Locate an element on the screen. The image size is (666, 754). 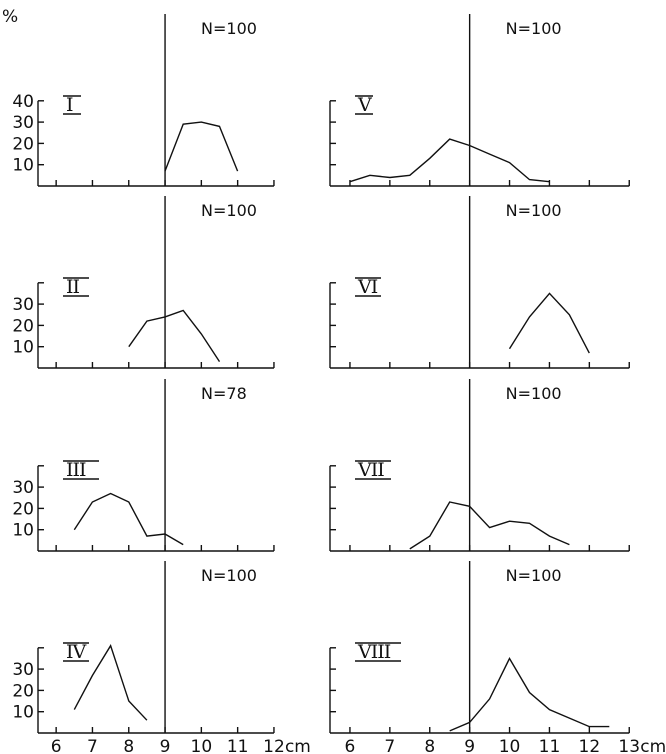
n-label: N=78 is located at coordinates (224, 393).